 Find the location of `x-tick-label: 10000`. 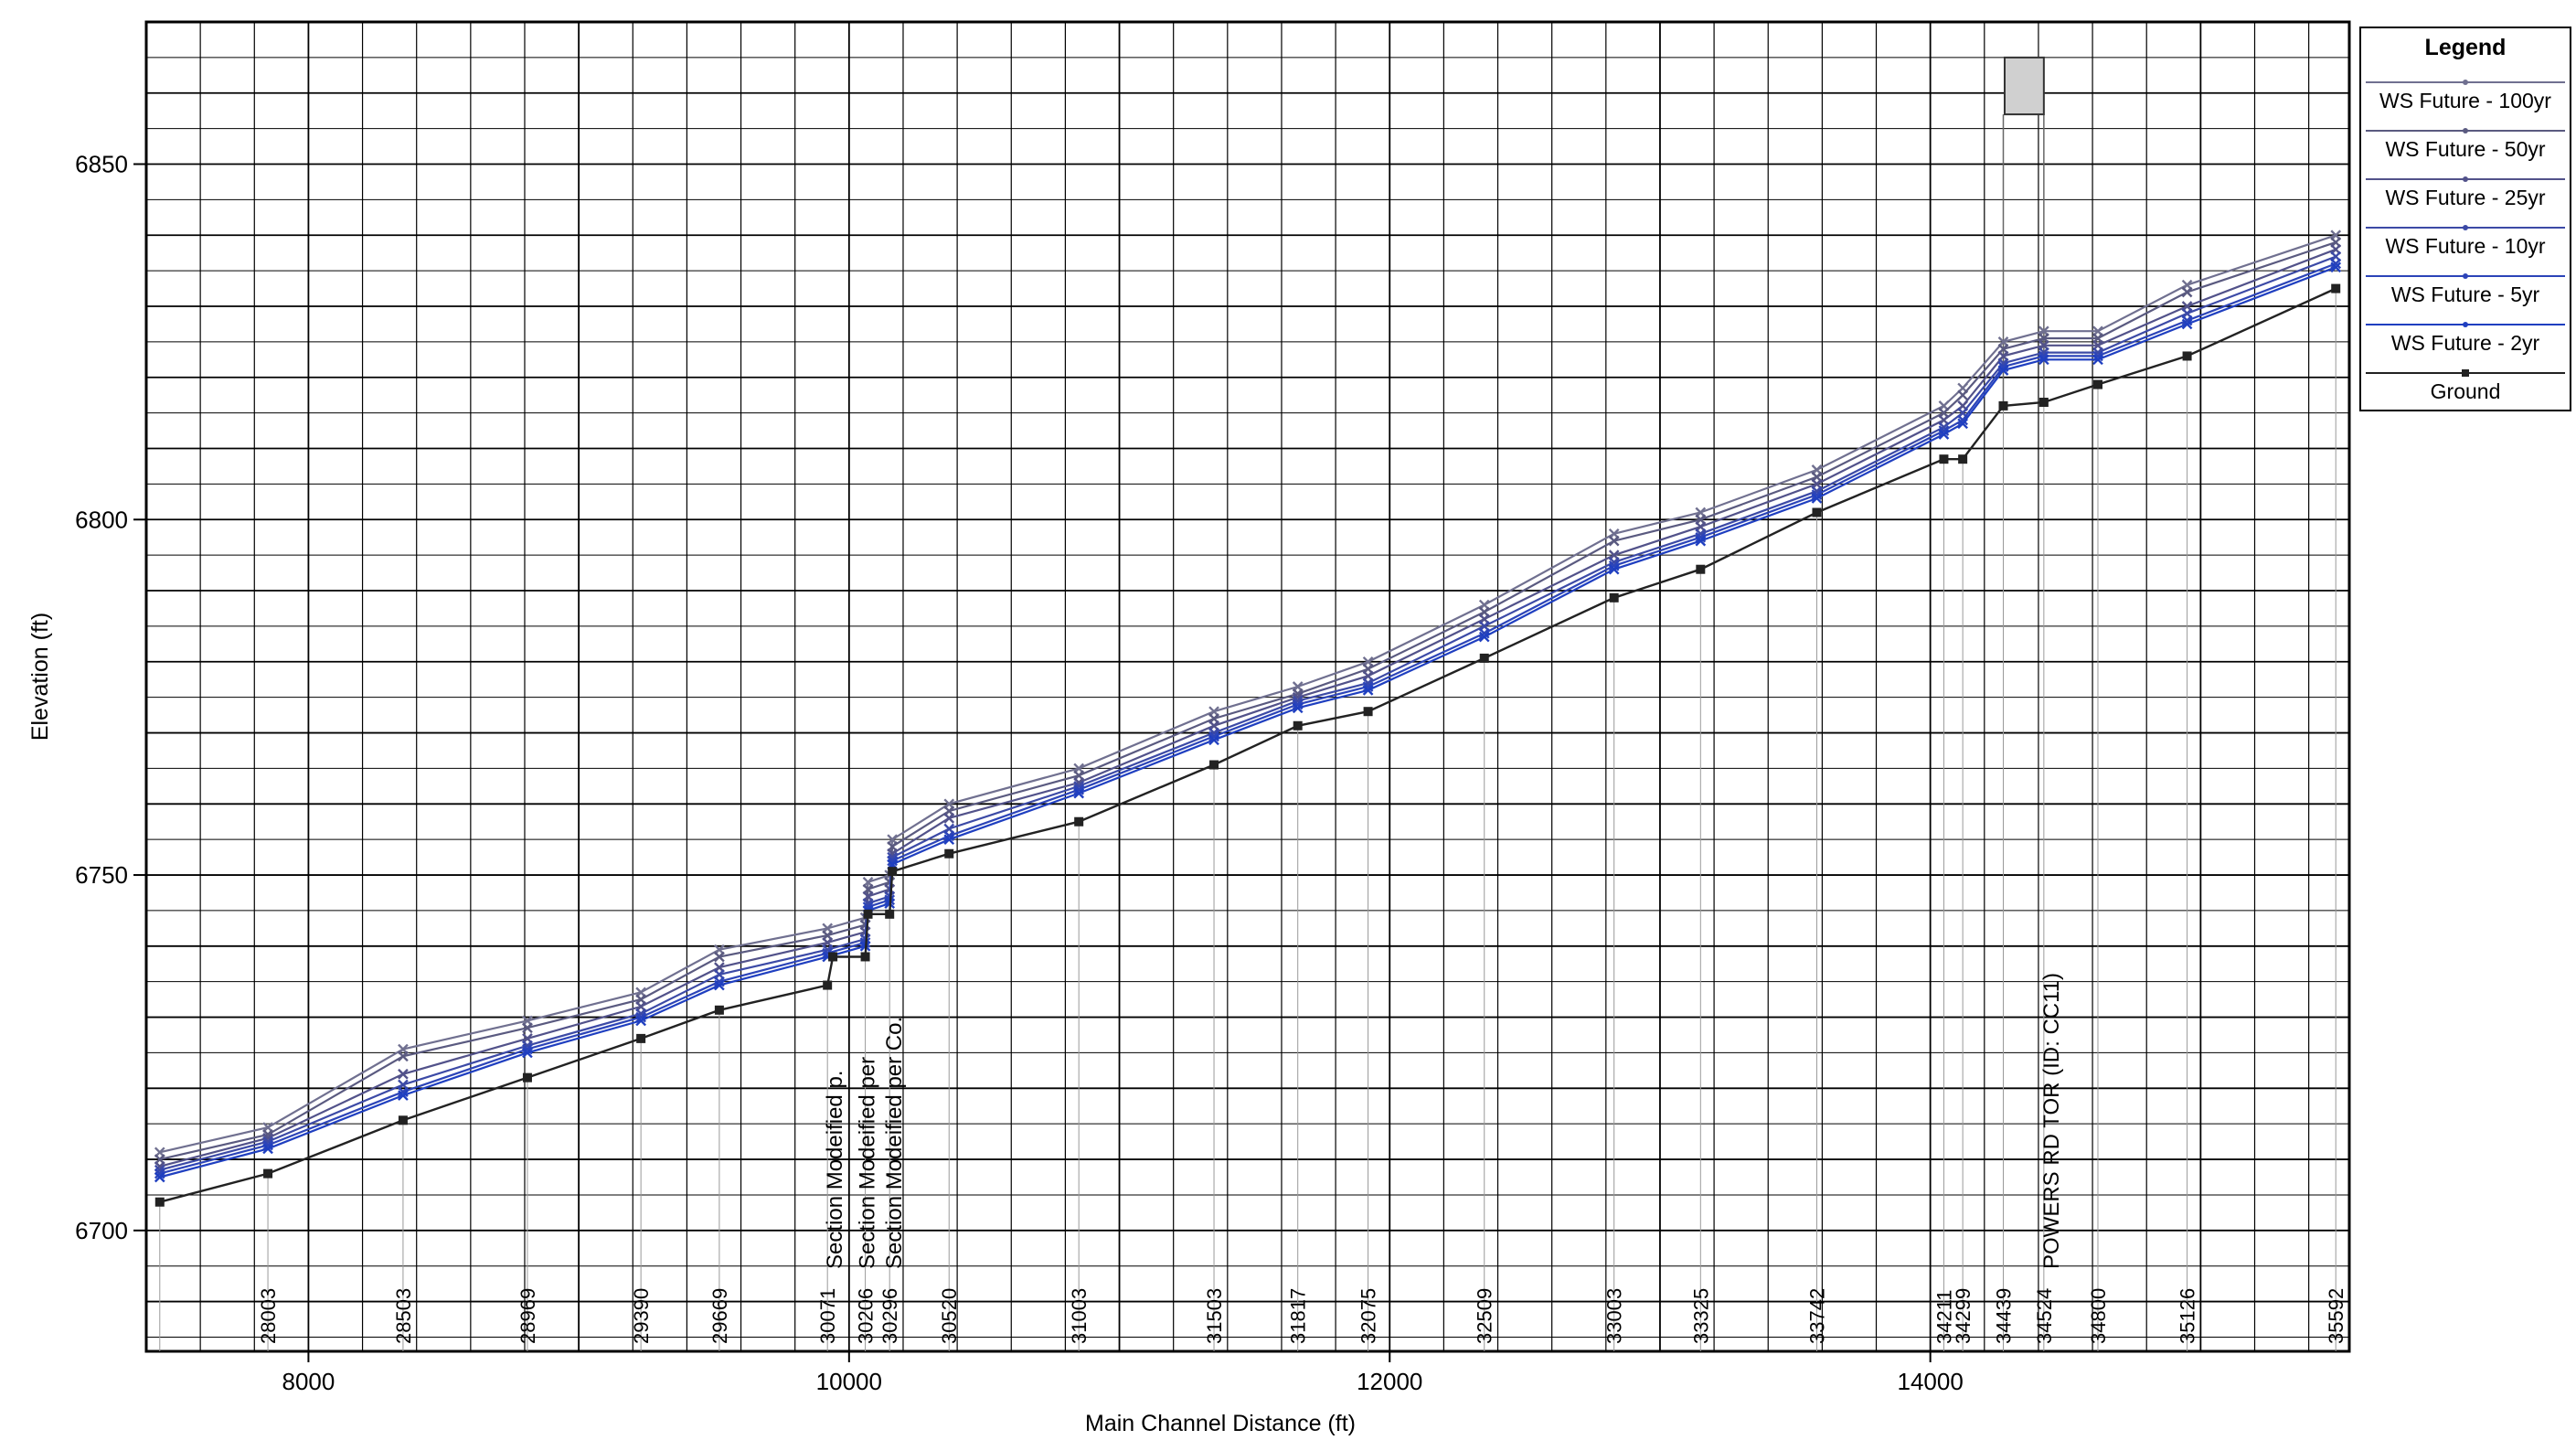

x-tick-label: 10000 is located at coordinates (849, 1381).